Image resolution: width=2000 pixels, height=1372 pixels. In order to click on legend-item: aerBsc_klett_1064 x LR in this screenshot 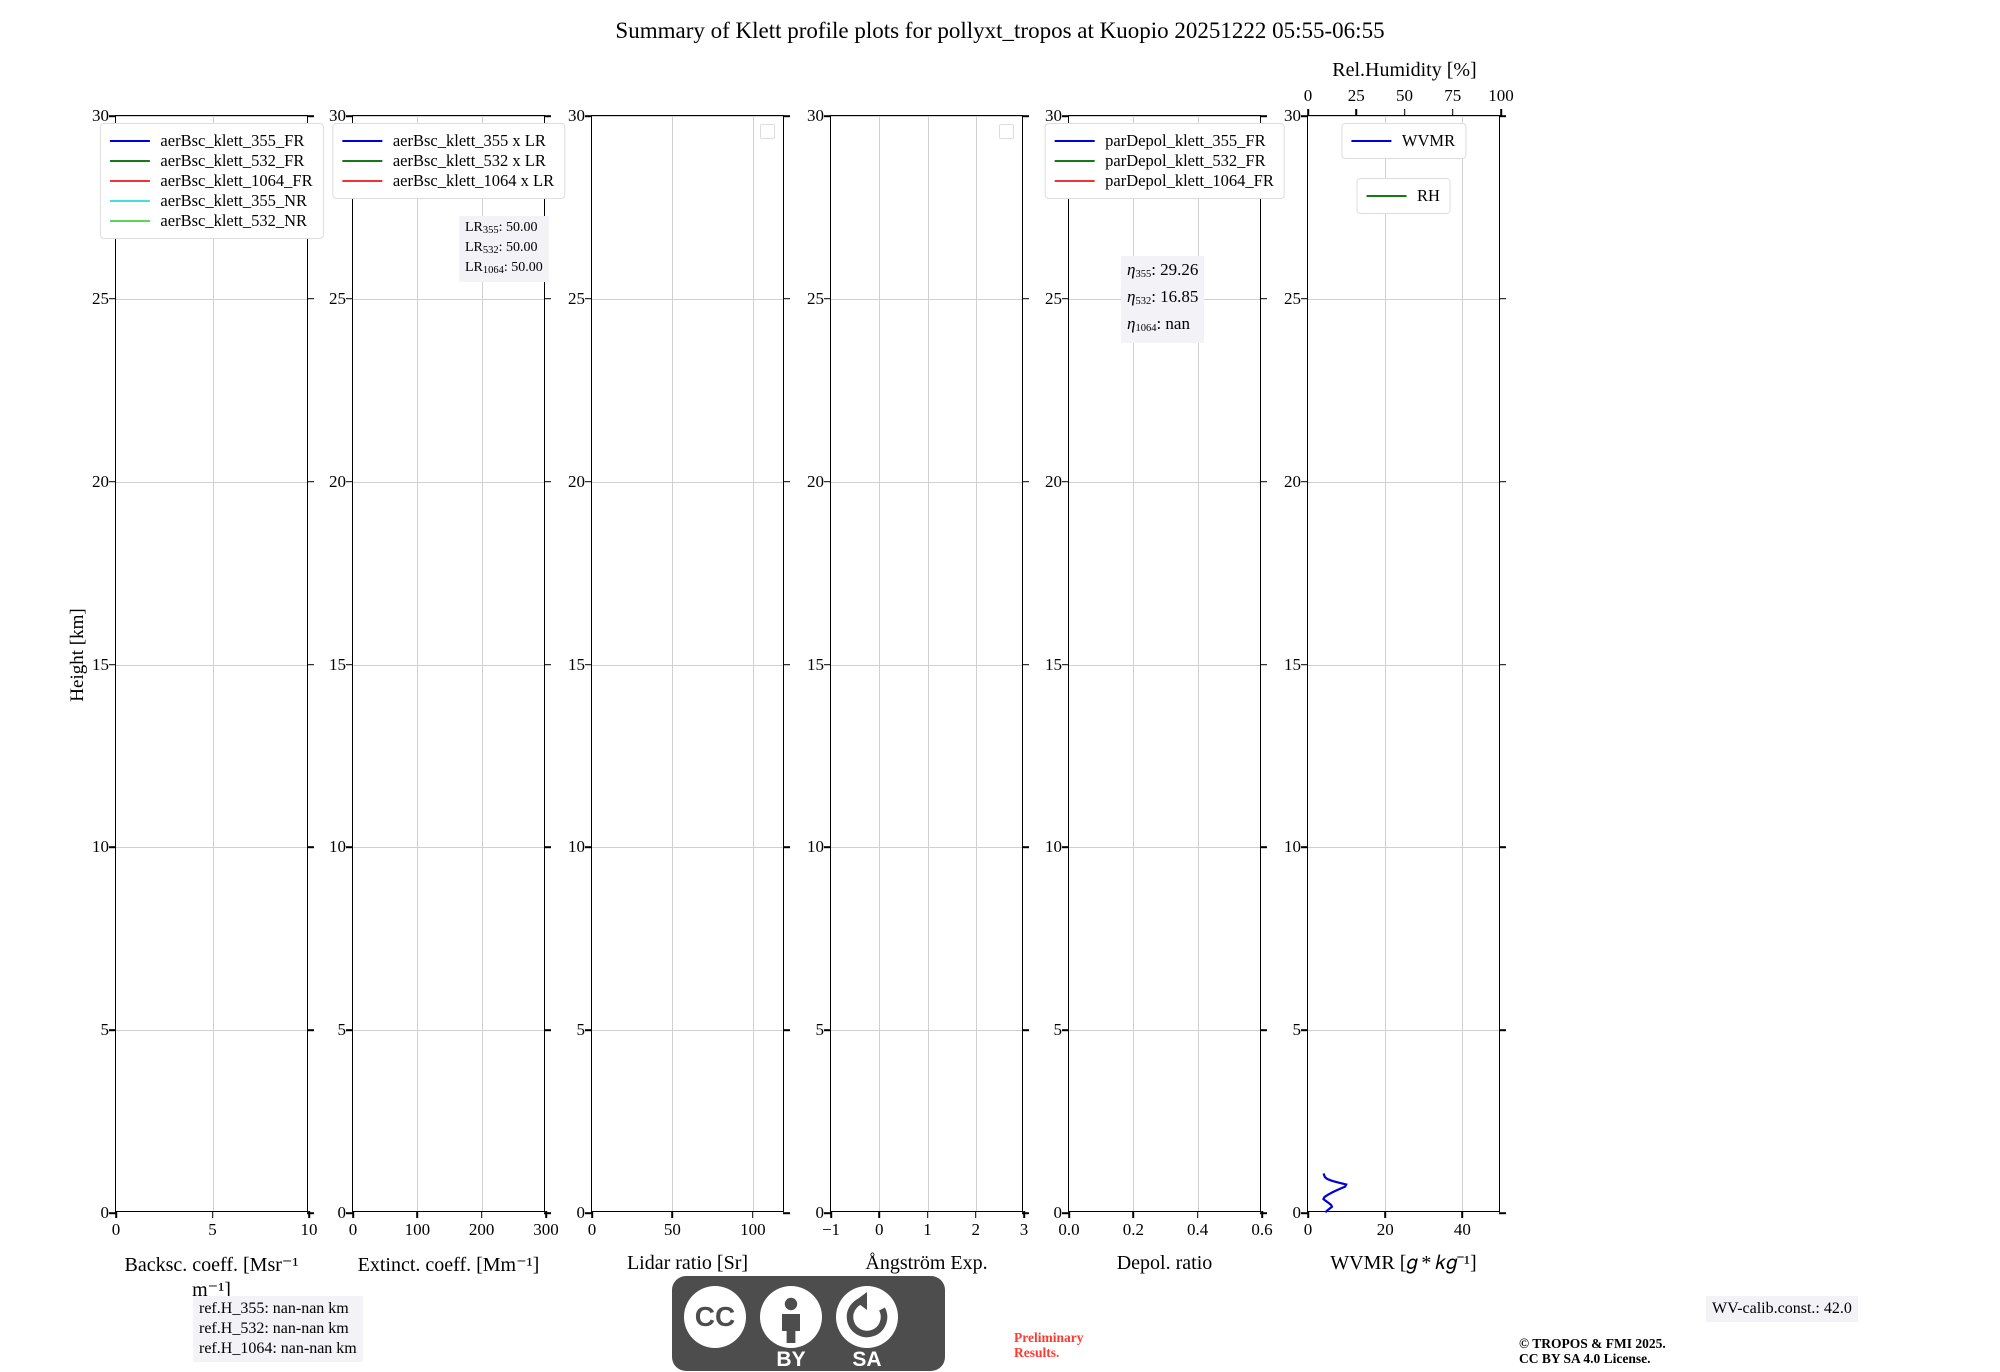, I will do `click(447, 181)`.